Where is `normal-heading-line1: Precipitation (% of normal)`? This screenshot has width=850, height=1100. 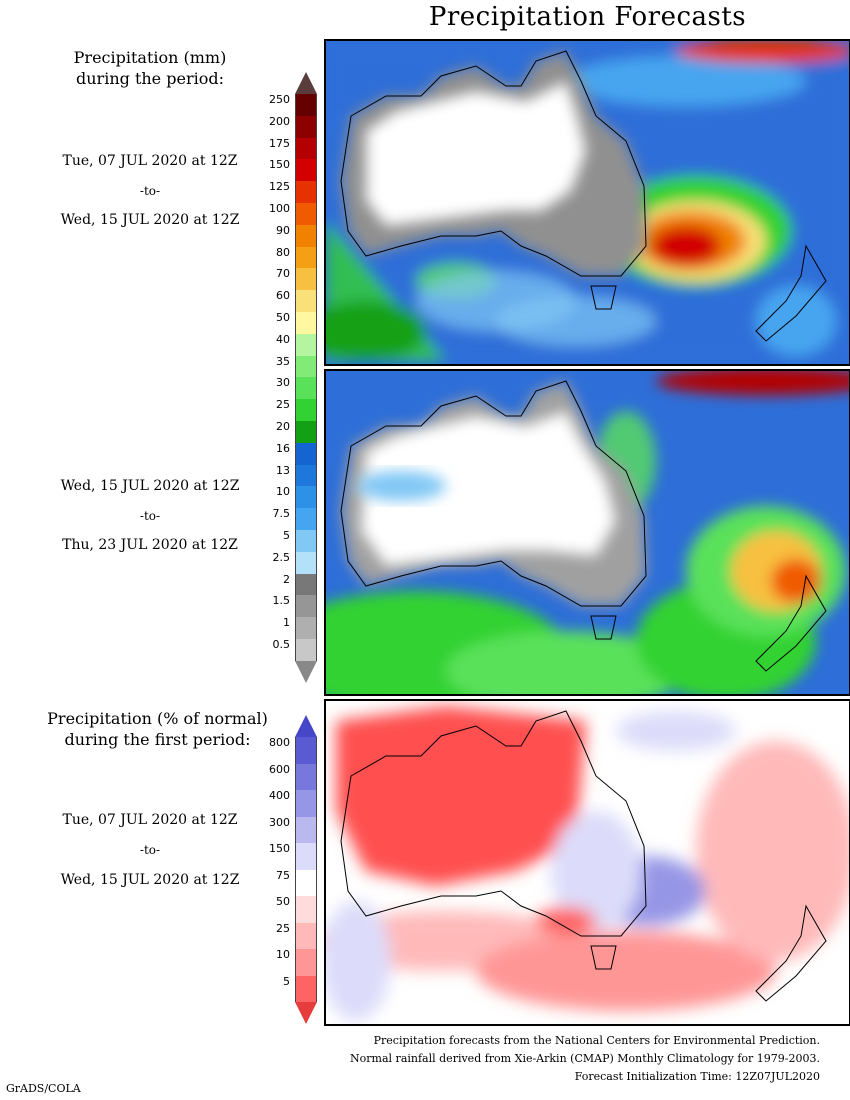 normal-heading-line1: Precipitation (% of normal) is located at coordinates (157, 718).